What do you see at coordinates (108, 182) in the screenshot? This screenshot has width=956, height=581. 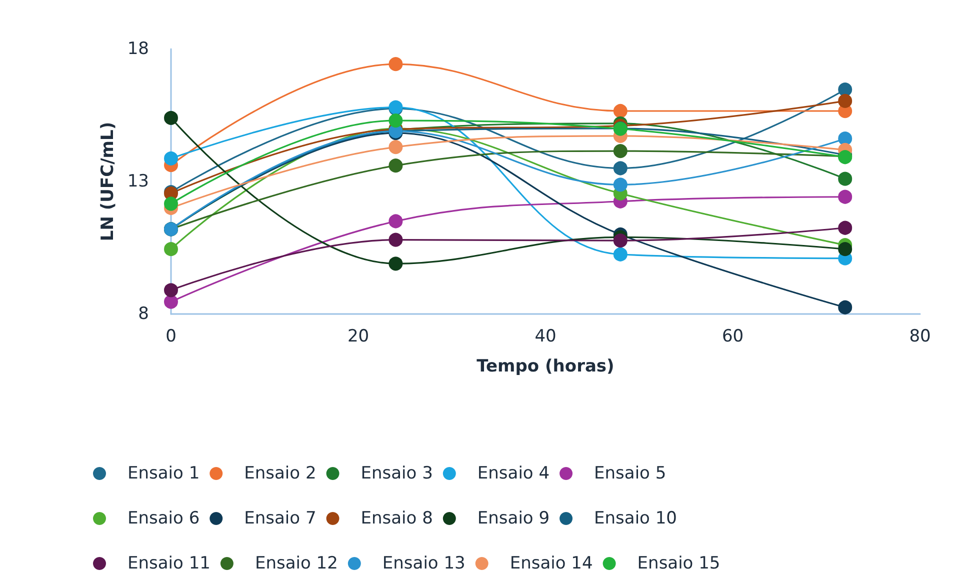 I see `y-axis-title: LN (UFC/mL)` at bounding box center [108, 182].